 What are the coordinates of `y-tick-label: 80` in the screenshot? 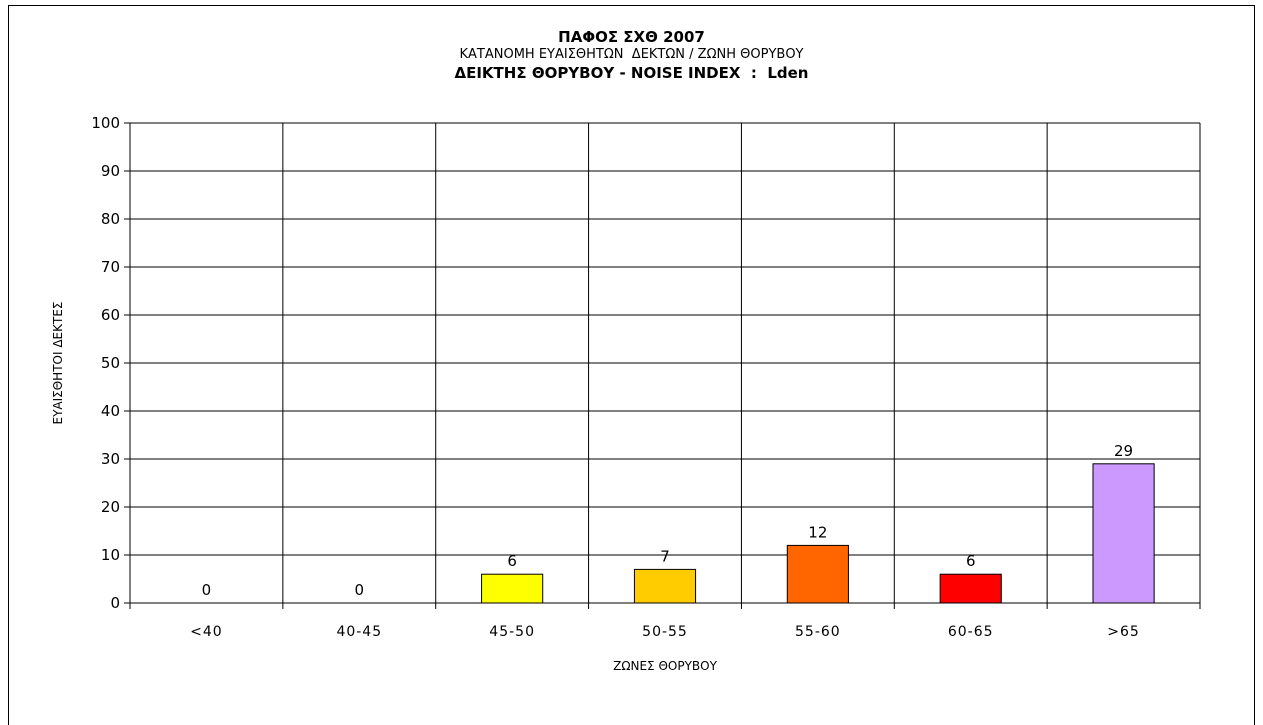 It's located at (110, 219).